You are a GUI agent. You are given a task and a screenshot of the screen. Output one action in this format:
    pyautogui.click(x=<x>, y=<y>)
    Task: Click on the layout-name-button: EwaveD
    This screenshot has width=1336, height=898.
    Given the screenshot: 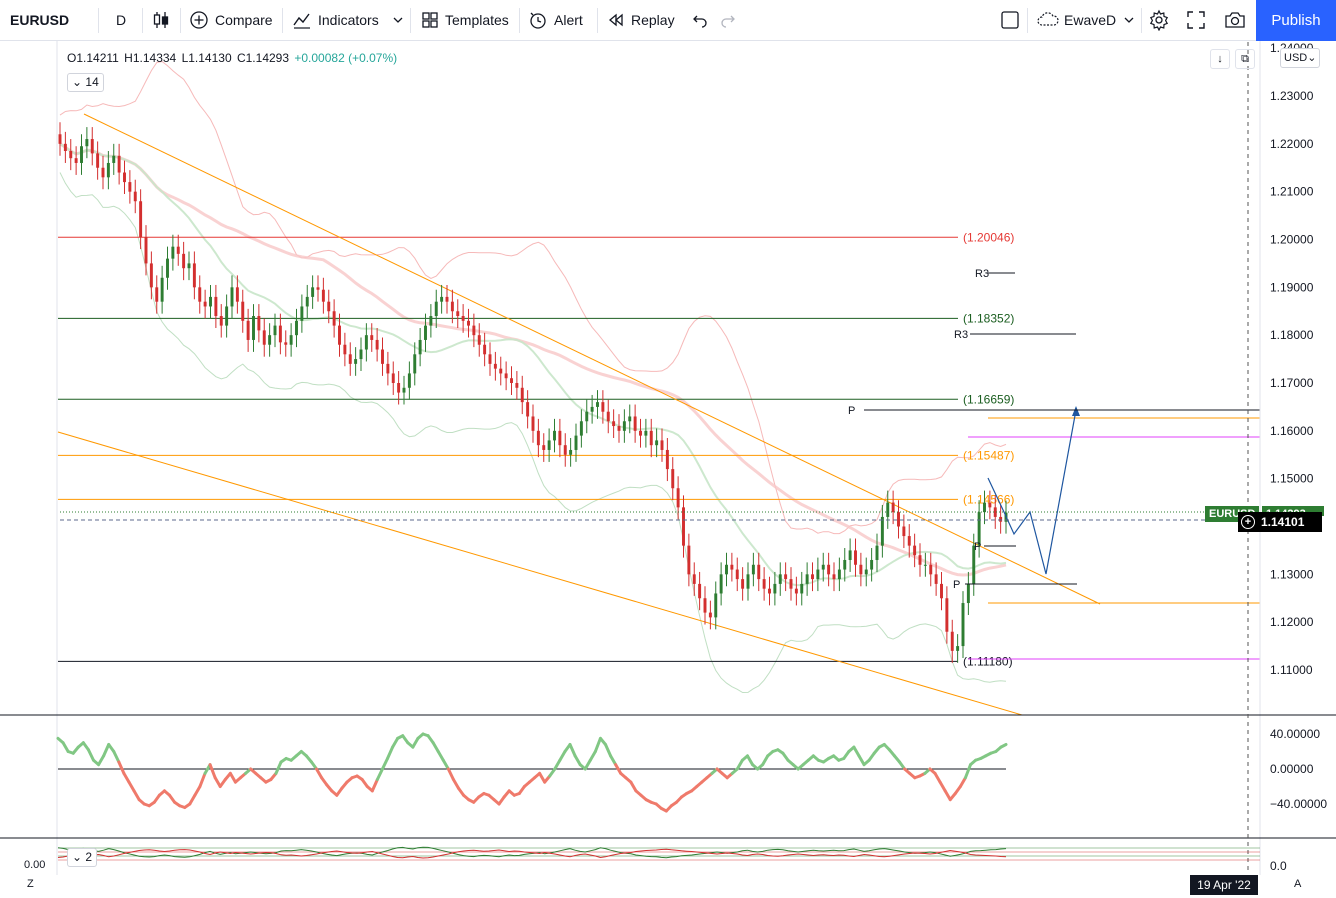 What is the action you would take?
    pyautogui.click(x=1085, y=20)
    